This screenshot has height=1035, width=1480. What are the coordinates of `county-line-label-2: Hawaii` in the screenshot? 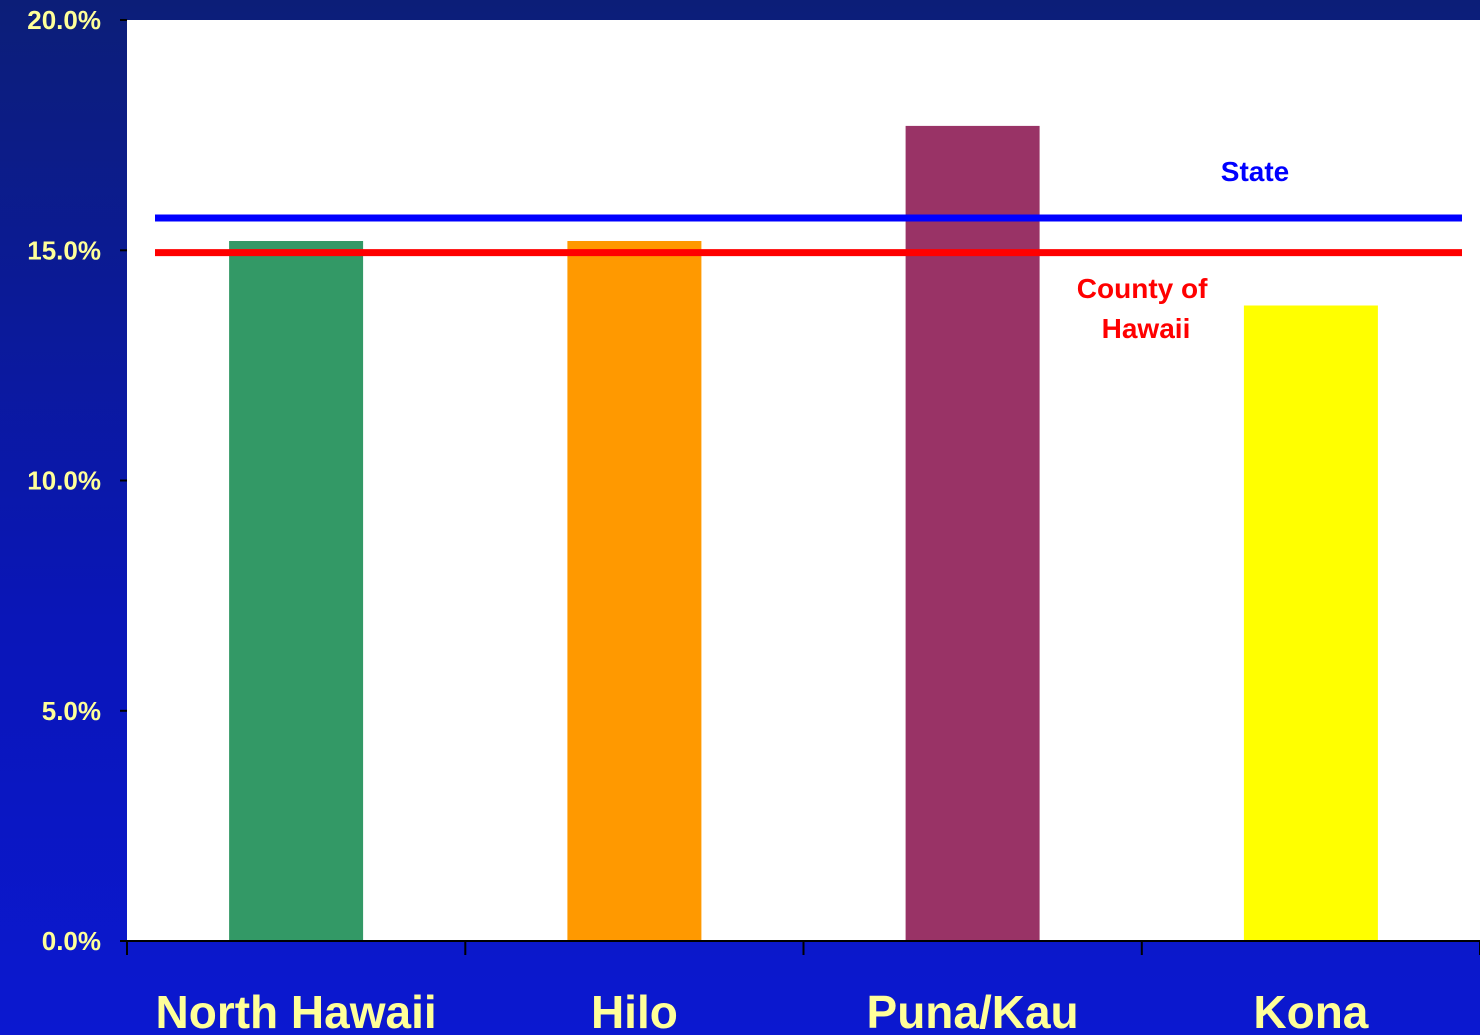 It's located at (1146, 328).